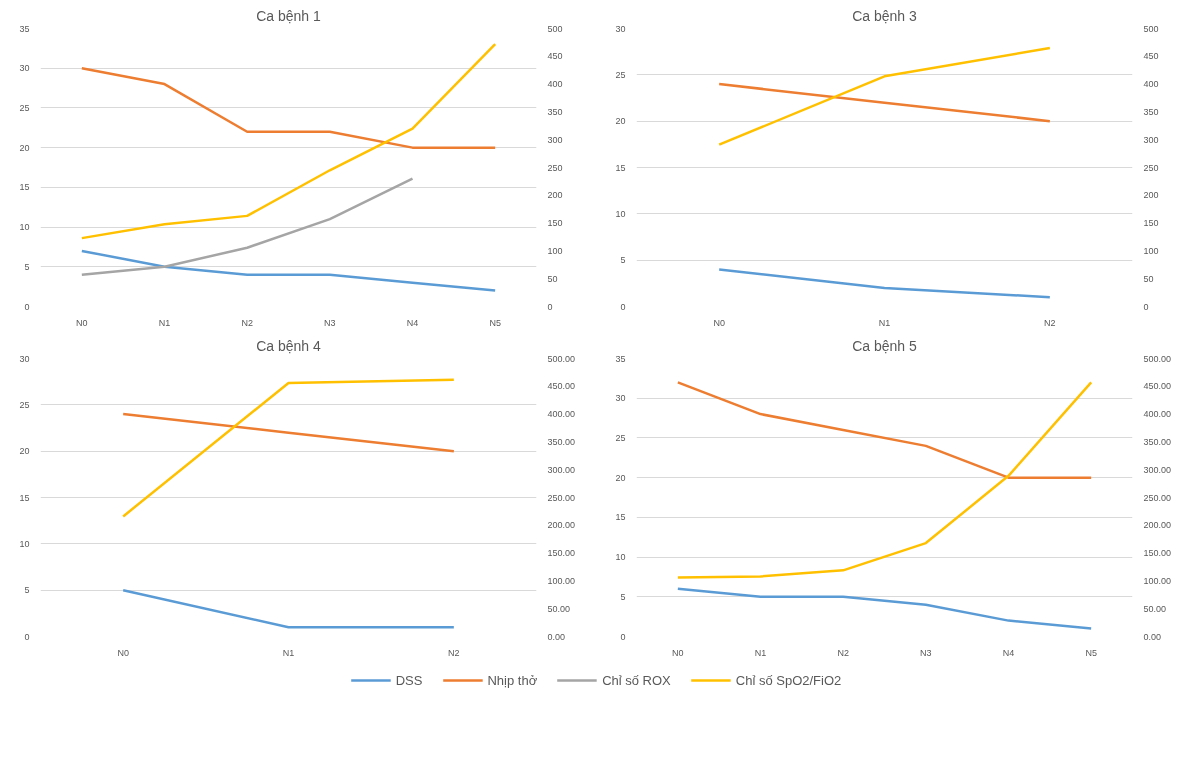 The width and height of the screenshot is (1196, 778). What do you see at coordinates (885, 345) in the screenshot?
I see `chart-title: Ca bệnh 5` at bounding box center [885, 345].